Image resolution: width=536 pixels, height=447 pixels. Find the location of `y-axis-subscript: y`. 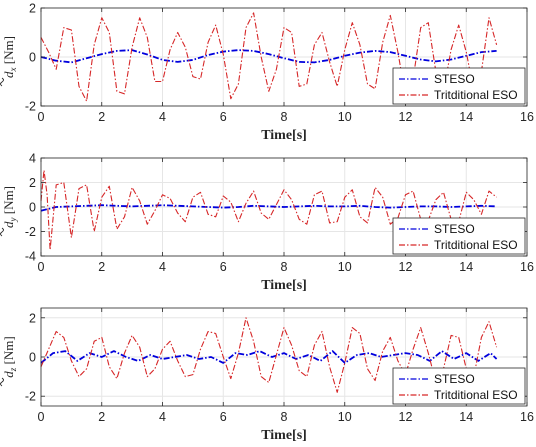

y-axis-subscript: y is located at coordinates (13, 219).